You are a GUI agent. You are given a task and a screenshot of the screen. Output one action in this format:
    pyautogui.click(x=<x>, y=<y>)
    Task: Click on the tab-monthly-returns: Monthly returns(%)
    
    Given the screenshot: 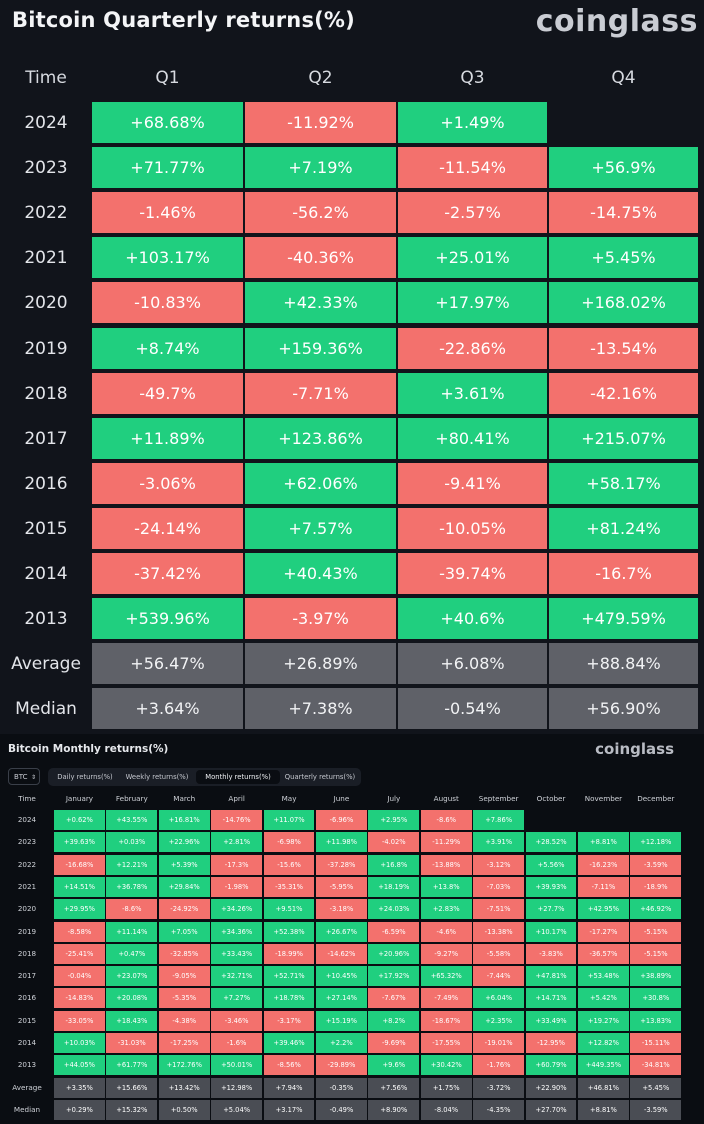 What is the action you would take?
    pyautogui.click(x=238, y=777)
    